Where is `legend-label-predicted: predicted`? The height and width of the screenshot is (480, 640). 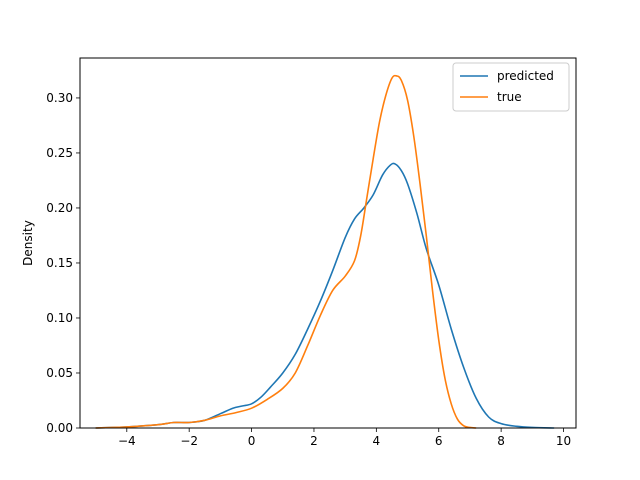
legend-label-predicted: predicted is located at coordinates (525, 76).